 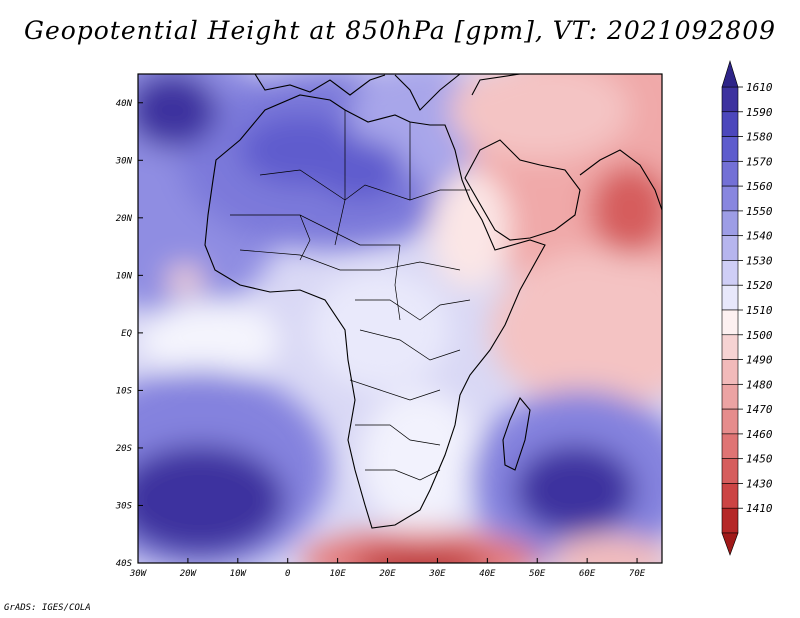 What do you see at coordinates (759, 459) in the screenshot?
I see `colorbar-level-label: 1450` at bounding box center [759, 459].